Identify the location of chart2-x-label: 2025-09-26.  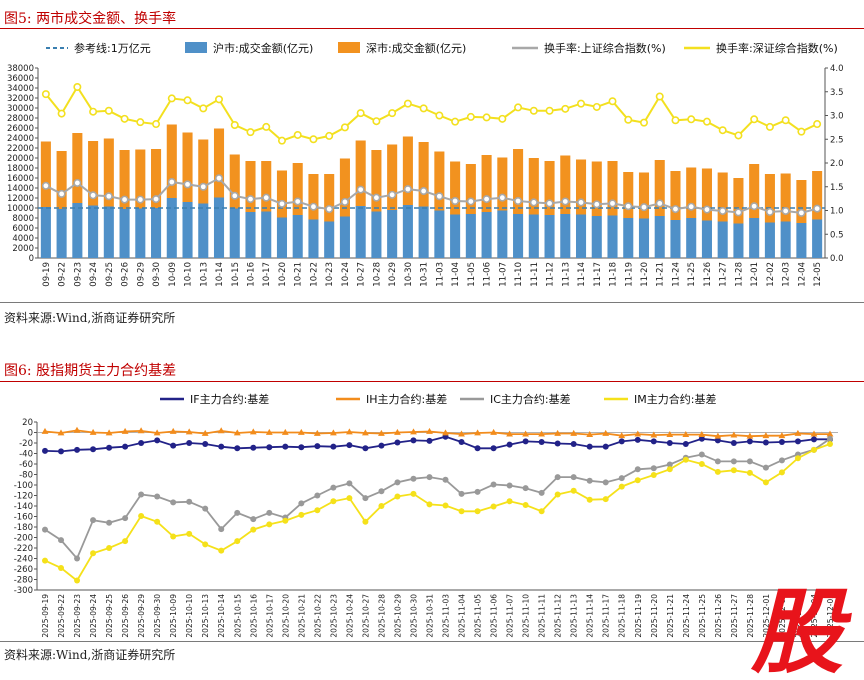
(125, 616).